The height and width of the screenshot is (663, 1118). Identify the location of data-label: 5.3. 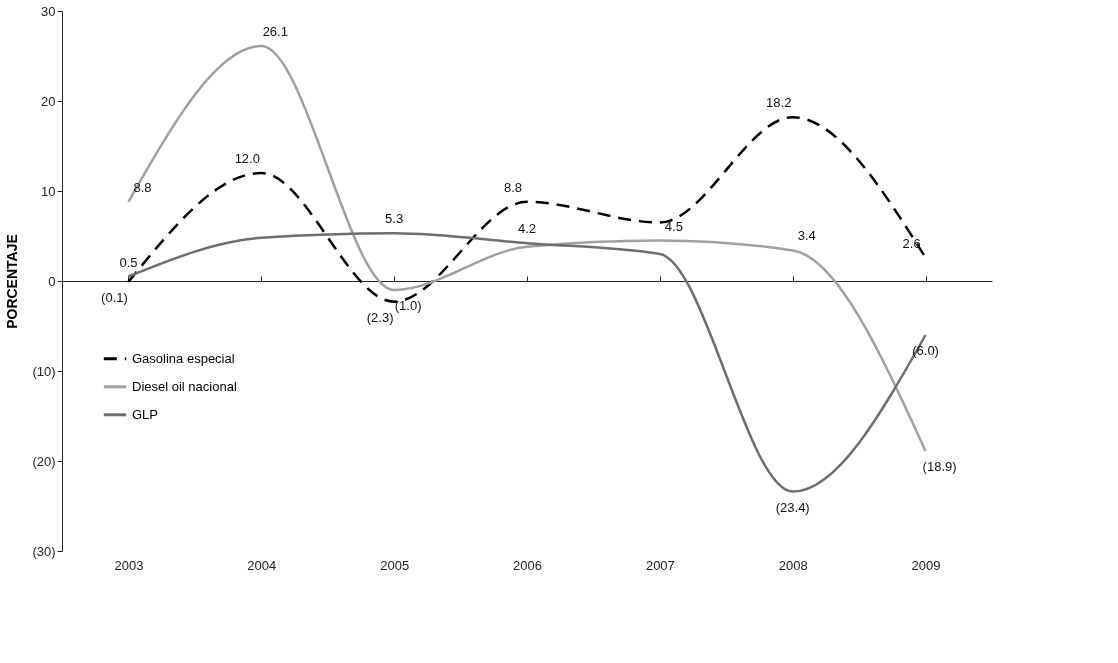
(394, 219).